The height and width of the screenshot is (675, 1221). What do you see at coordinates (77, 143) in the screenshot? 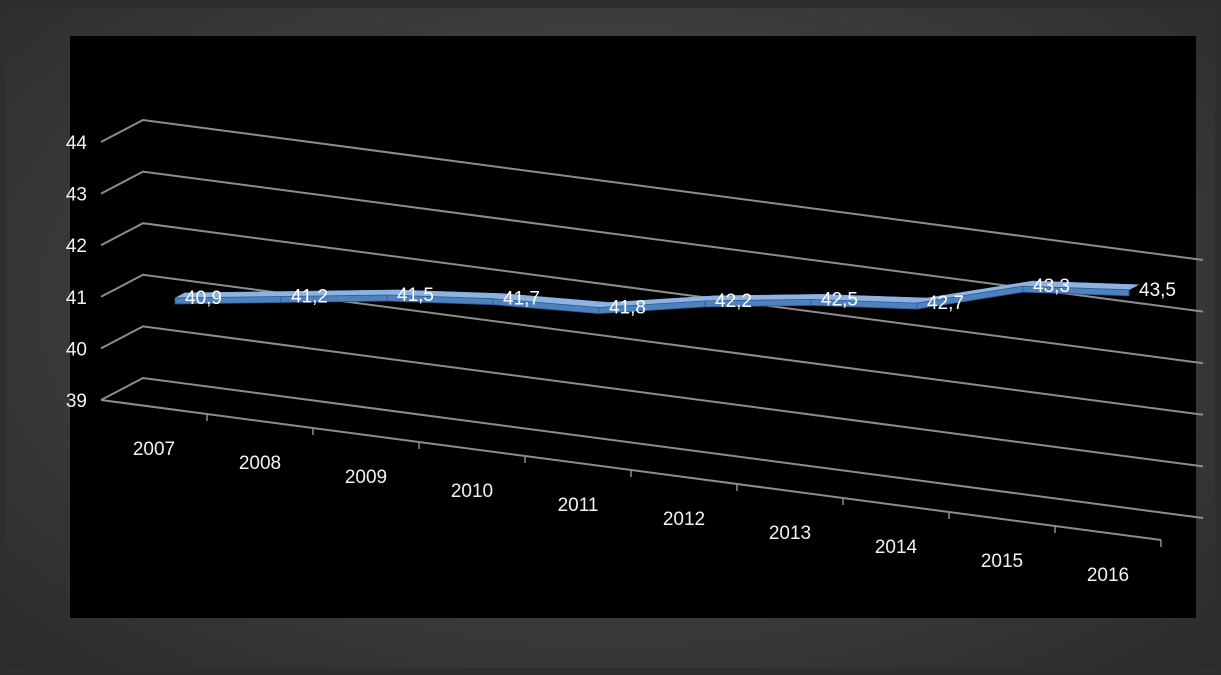
I see `y-tick-label-44: 44` at bounding box center [77, 143].